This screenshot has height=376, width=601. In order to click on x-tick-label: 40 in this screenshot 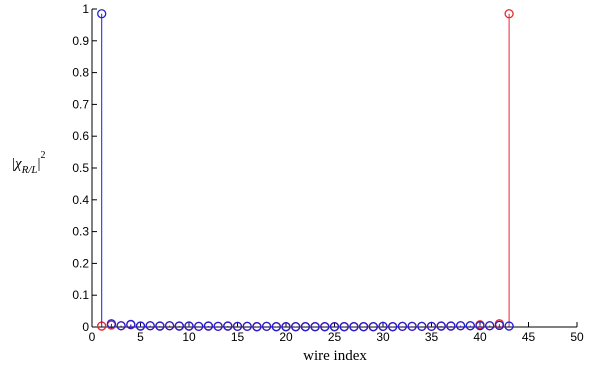, I will do `click(480, 337)`.